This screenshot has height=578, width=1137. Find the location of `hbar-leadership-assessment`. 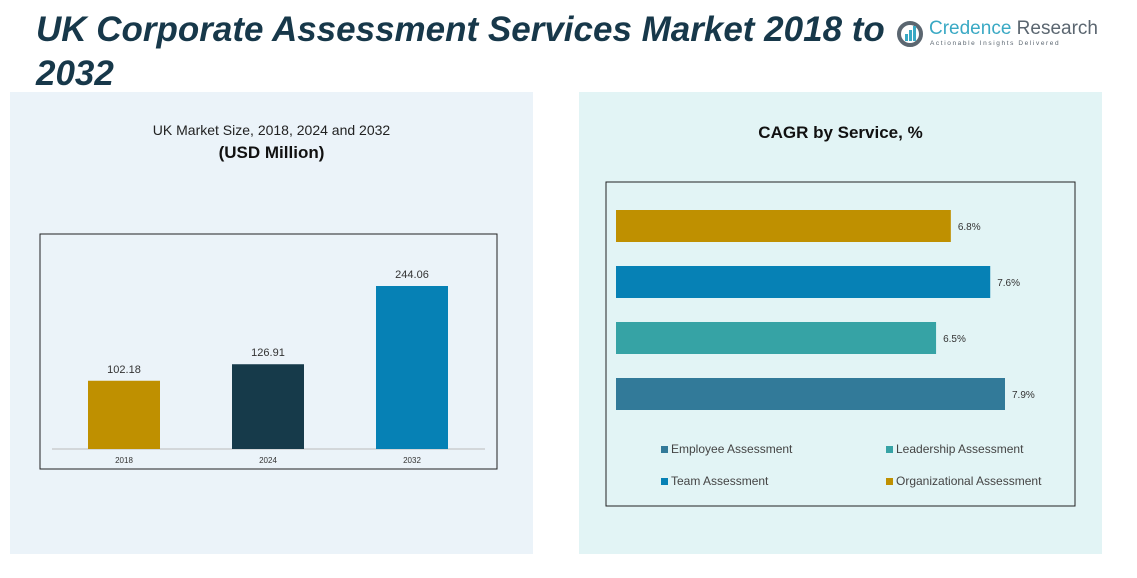

hbar-leadership-assessment is located at coordinates (776, 338).